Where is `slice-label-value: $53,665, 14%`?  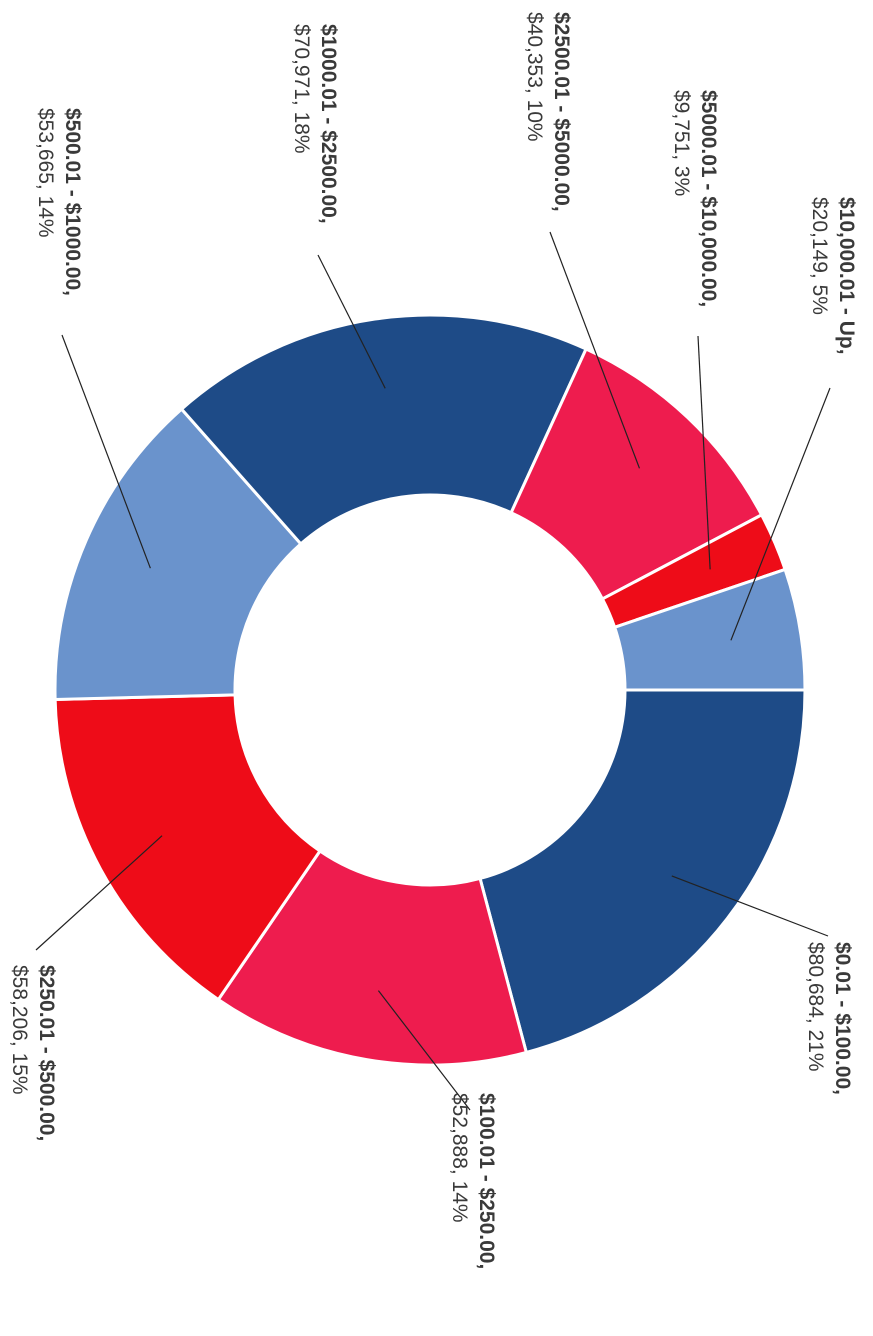
slice-label-value: $53,665, 14% is located at coordinates (45, 173).